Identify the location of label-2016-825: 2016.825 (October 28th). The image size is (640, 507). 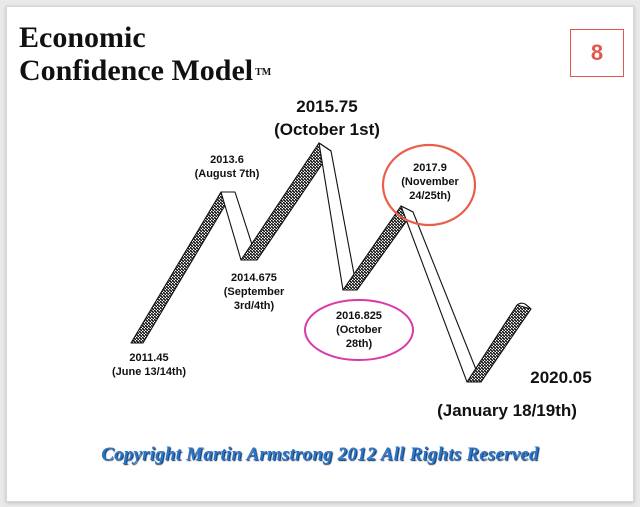
(359, 330).